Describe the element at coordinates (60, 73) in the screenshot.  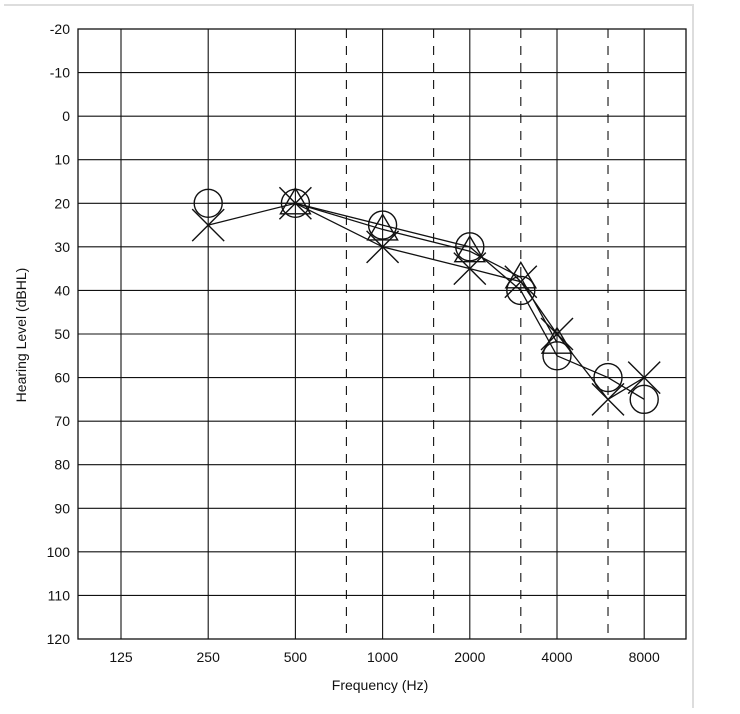
I see `y-tick-label: -10` at that location.